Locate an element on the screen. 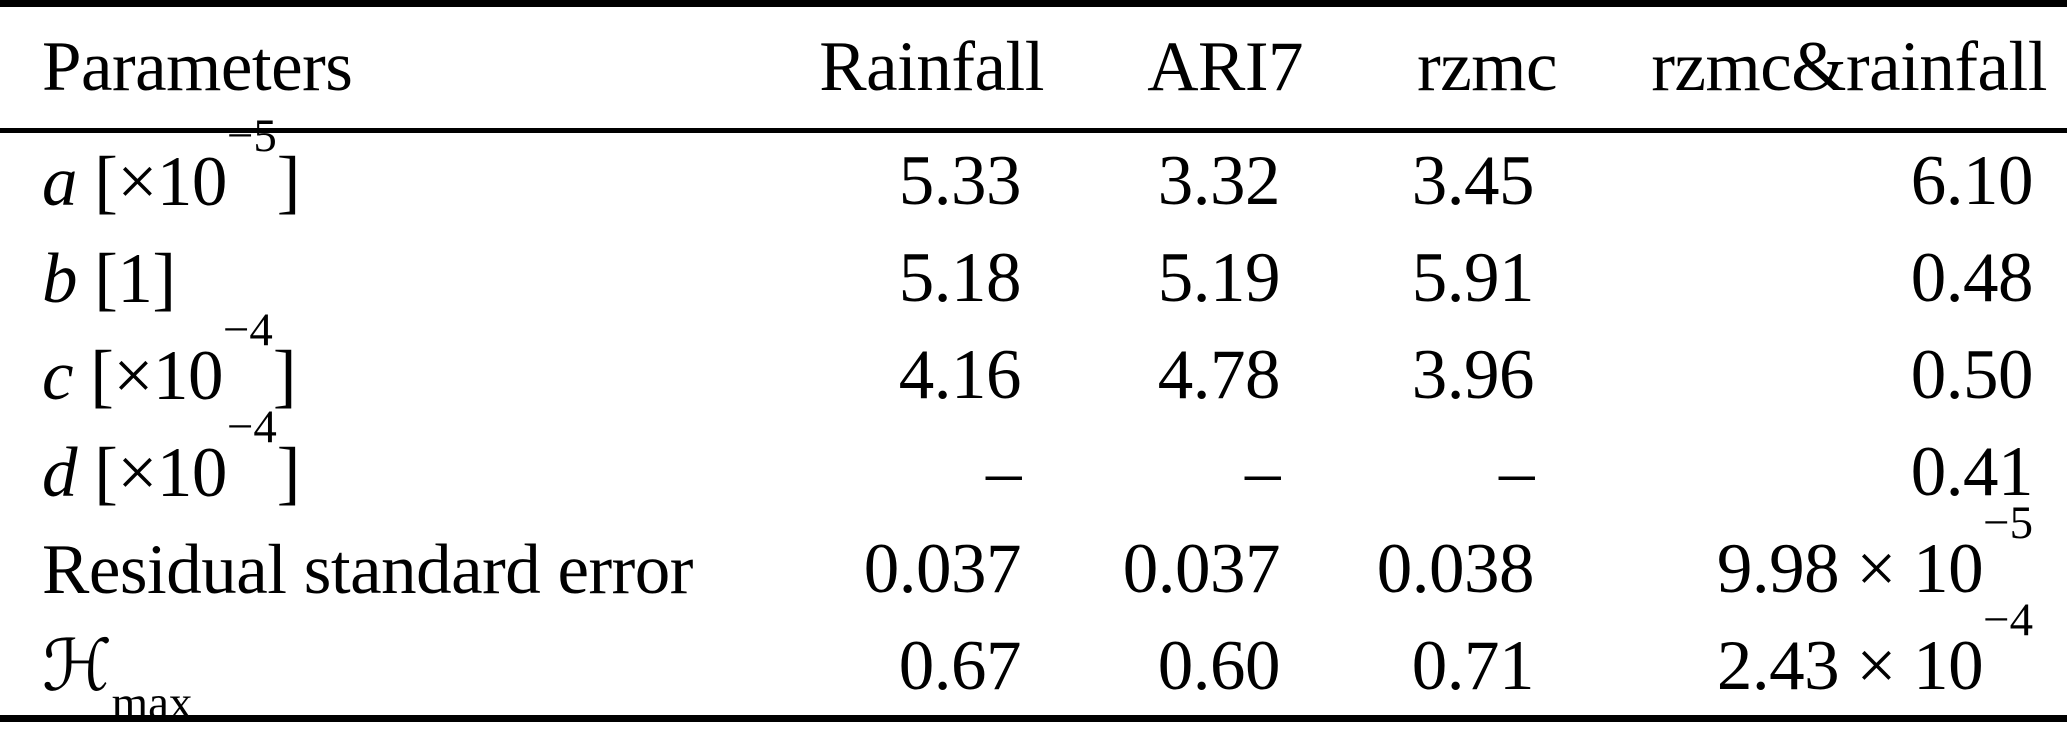 This screenshot has height=729, width=2067. value: 5.91 is located at coordinates (1473, 278).